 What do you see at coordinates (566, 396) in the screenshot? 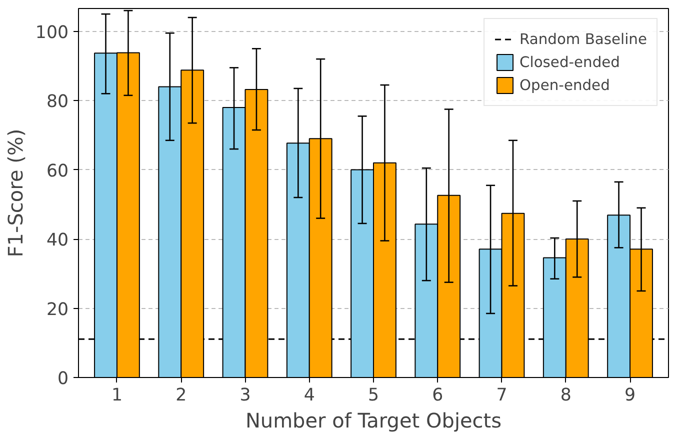
I see `x-tick-label: 8` at bounding box center [566, 396].